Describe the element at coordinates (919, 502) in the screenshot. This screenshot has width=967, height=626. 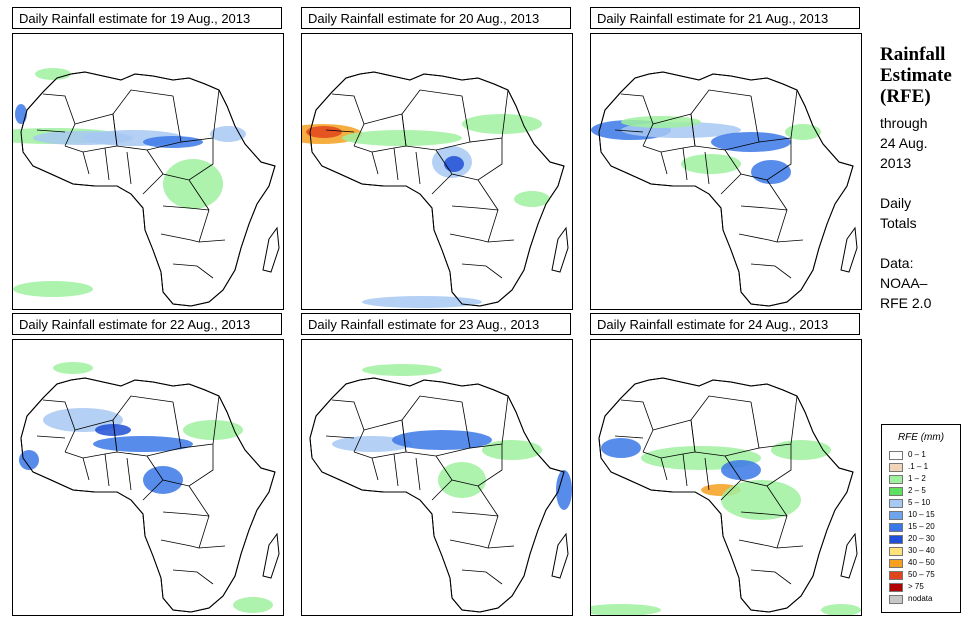
I see `legend-label: 5 – 10` at that location.